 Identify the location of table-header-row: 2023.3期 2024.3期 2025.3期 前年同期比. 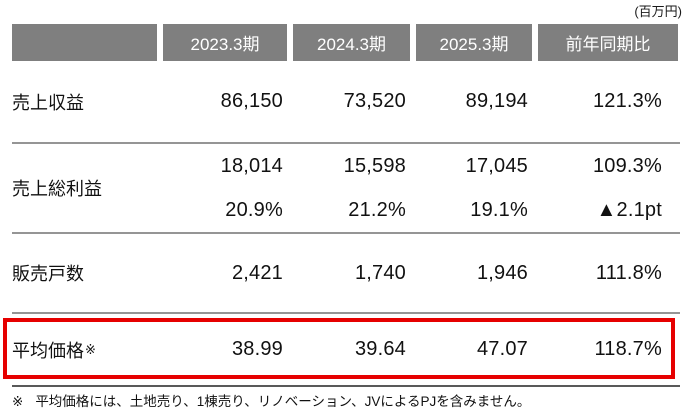
(346, 42).